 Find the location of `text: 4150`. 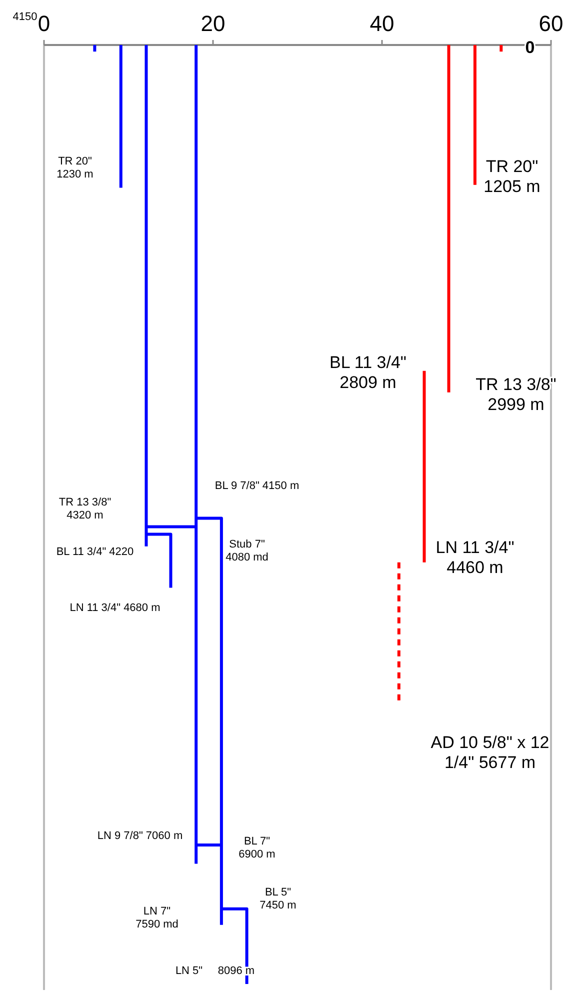

text: 4150 is located at coordinates (25, 16).